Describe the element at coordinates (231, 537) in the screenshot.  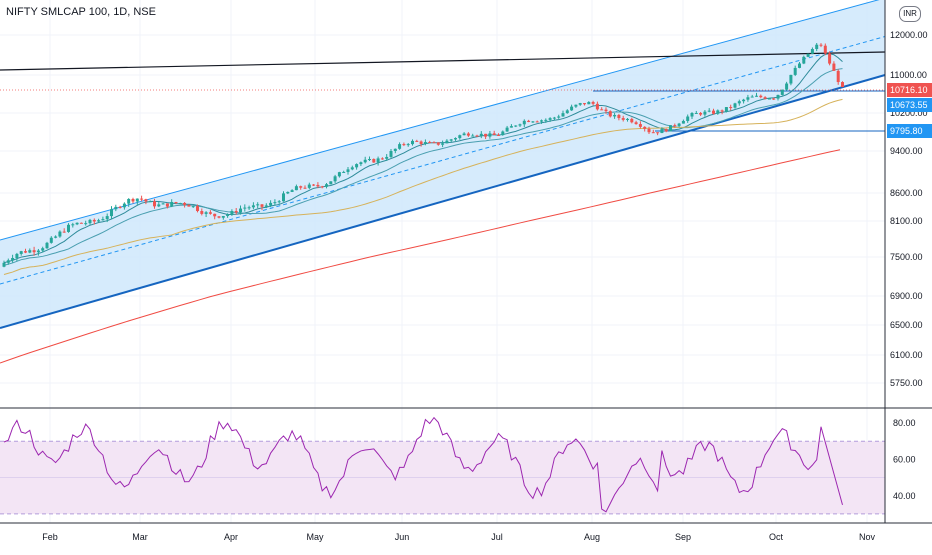
I see `time-tick-label: Apr` at that location.